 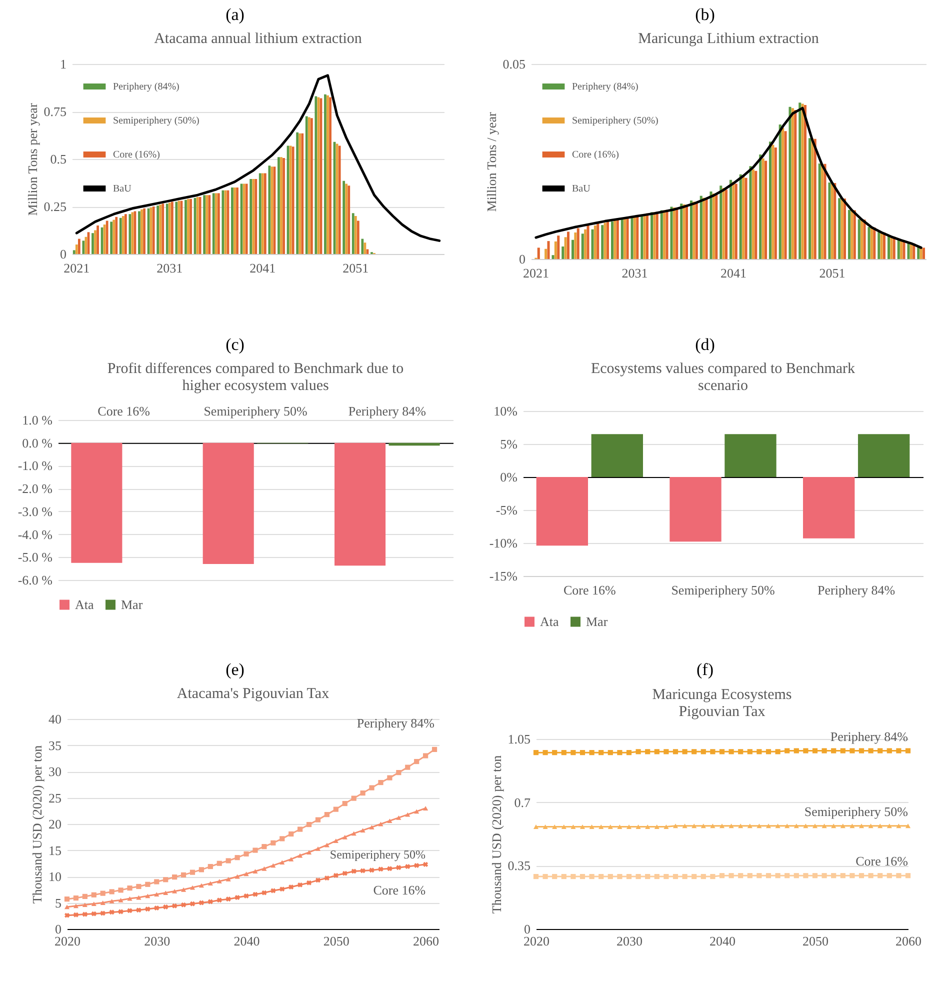 I want to click on y-tick-label: 25, so click(x=55, y=798).